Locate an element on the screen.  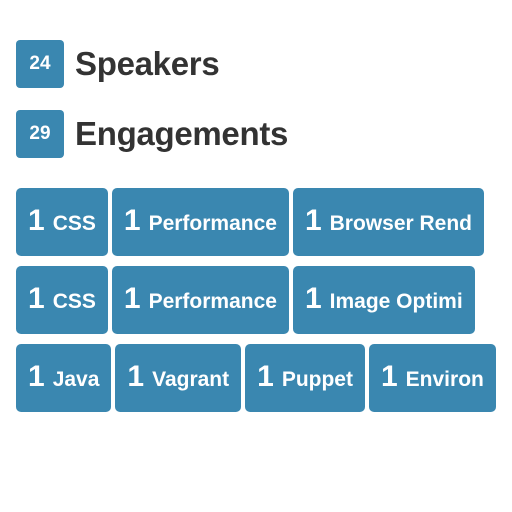
topic-tag-row-1: 1 CSS 1 Performance 1 Browser Rend is located at coordinates (250, 222).